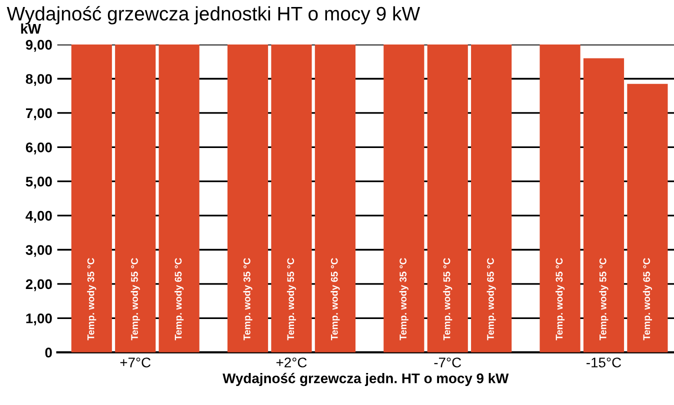 The image size is (674, 405). I want to click on y-tick-label: 4,00, so click(39, 216).